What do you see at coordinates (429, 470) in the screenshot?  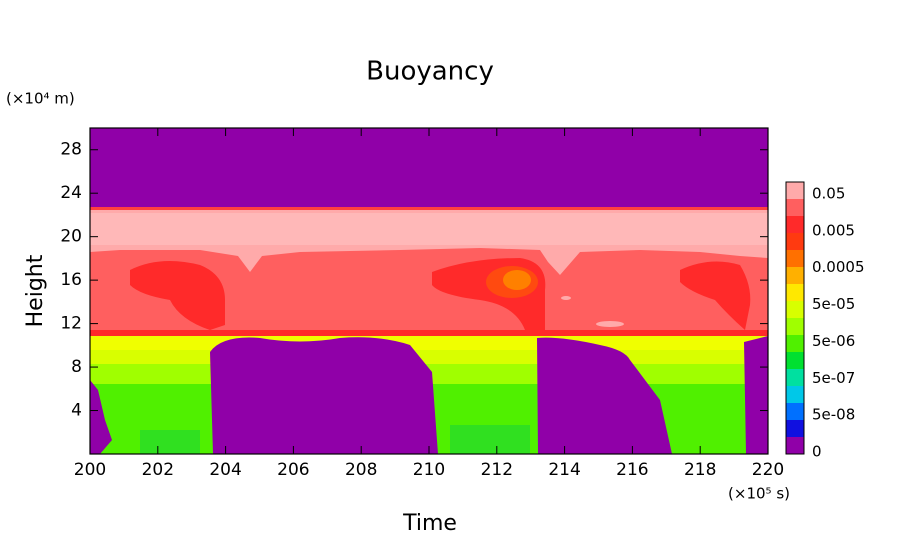 I see `x-tick-label: 210` at bounding box center [429, 470].